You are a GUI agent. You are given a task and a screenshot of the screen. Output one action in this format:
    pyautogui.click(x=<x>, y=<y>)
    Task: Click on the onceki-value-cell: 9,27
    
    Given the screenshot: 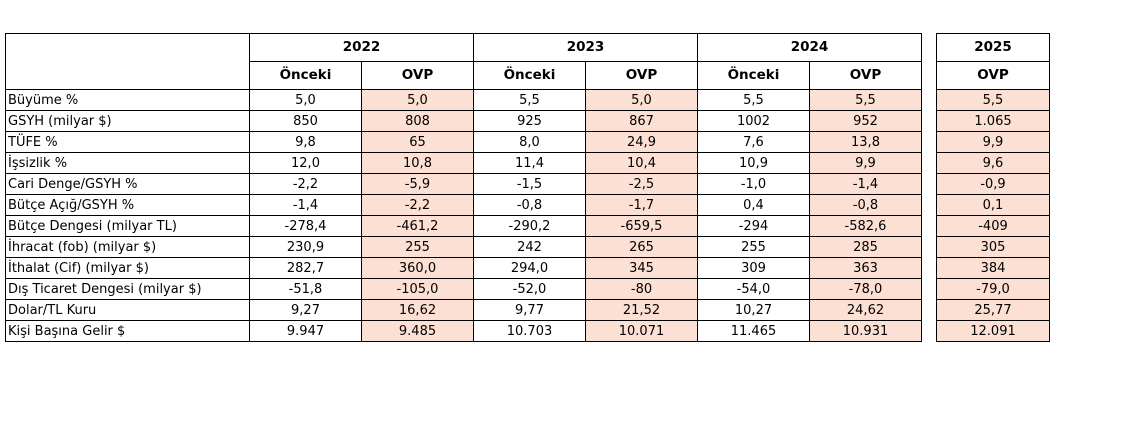 What is the action you would take?
    pyautogui.click(x=305, y=310)
    